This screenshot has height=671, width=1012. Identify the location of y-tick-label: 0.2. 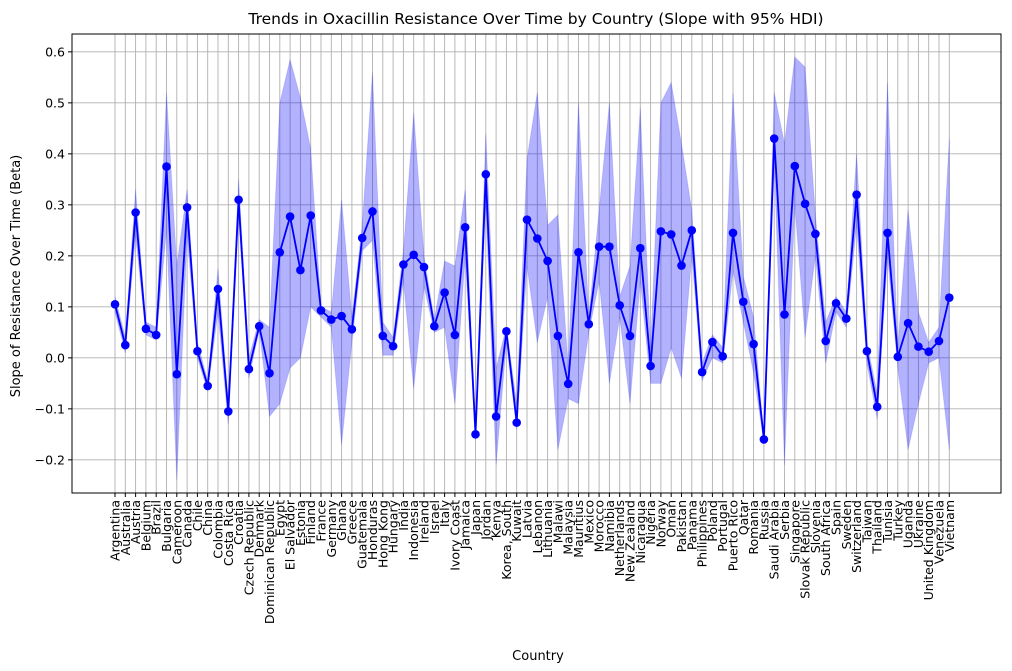
(55, 255).